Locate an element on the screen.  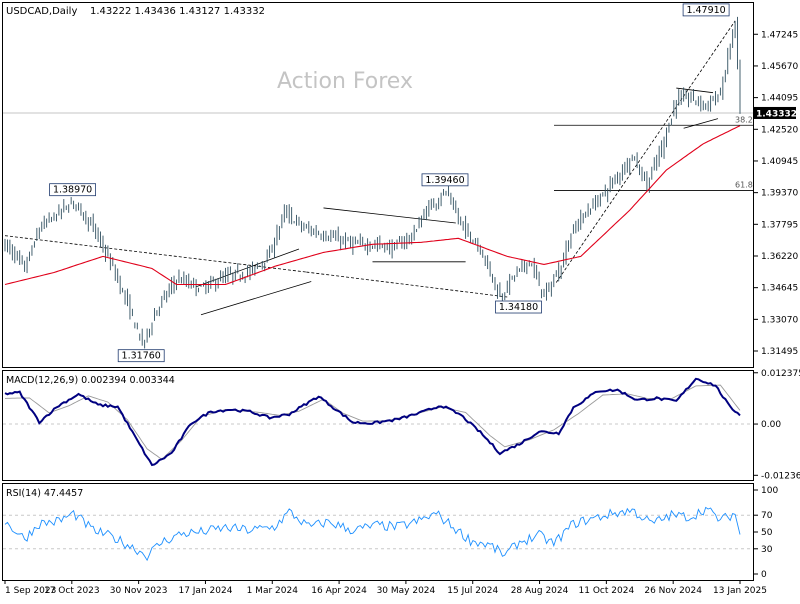
macd-tick-label: 0.012375 is located at coordinates (780, 374).